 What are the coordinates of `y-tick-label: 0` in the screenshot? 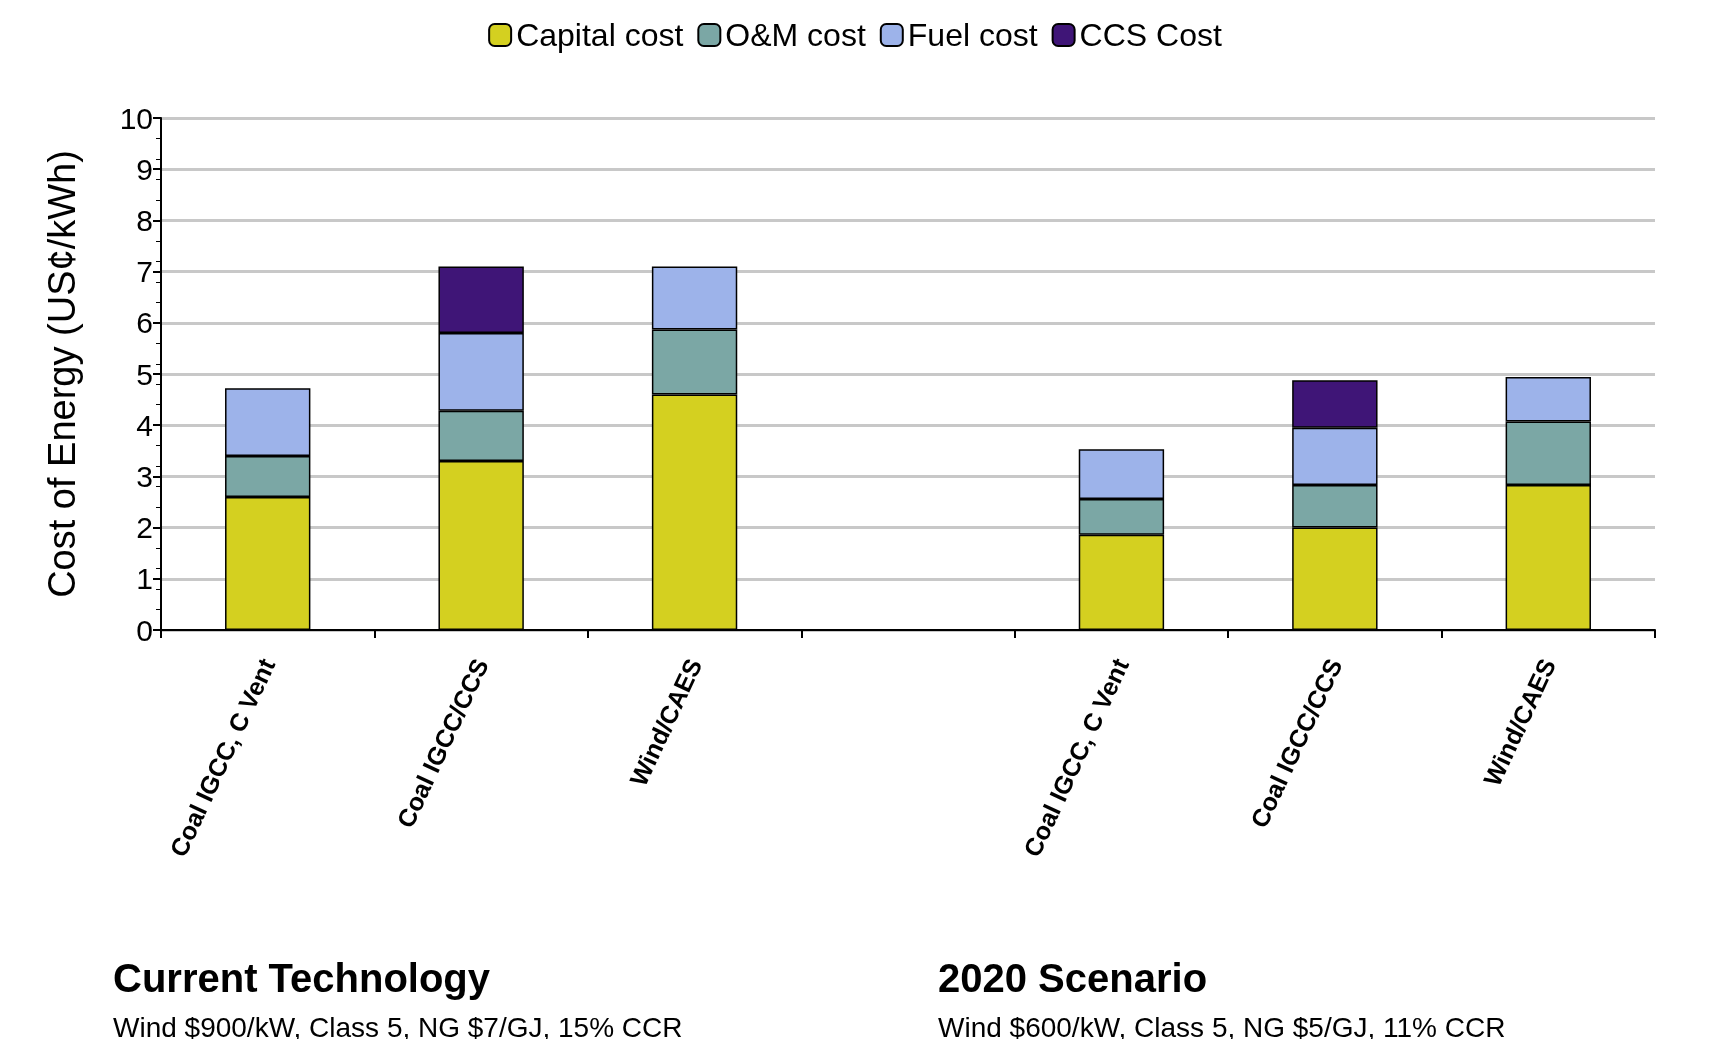 It's located at (144, 630).